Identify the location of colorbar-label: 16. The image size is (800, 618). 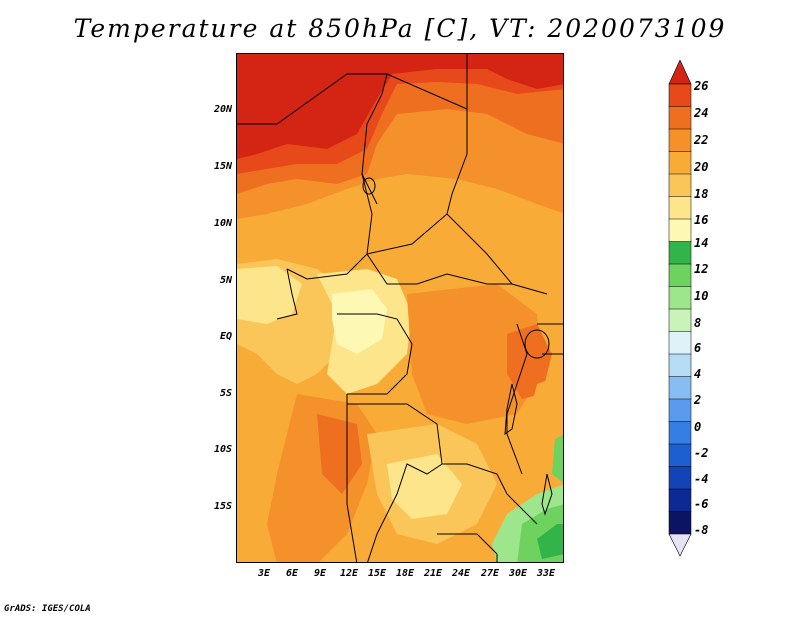
(701, 220).